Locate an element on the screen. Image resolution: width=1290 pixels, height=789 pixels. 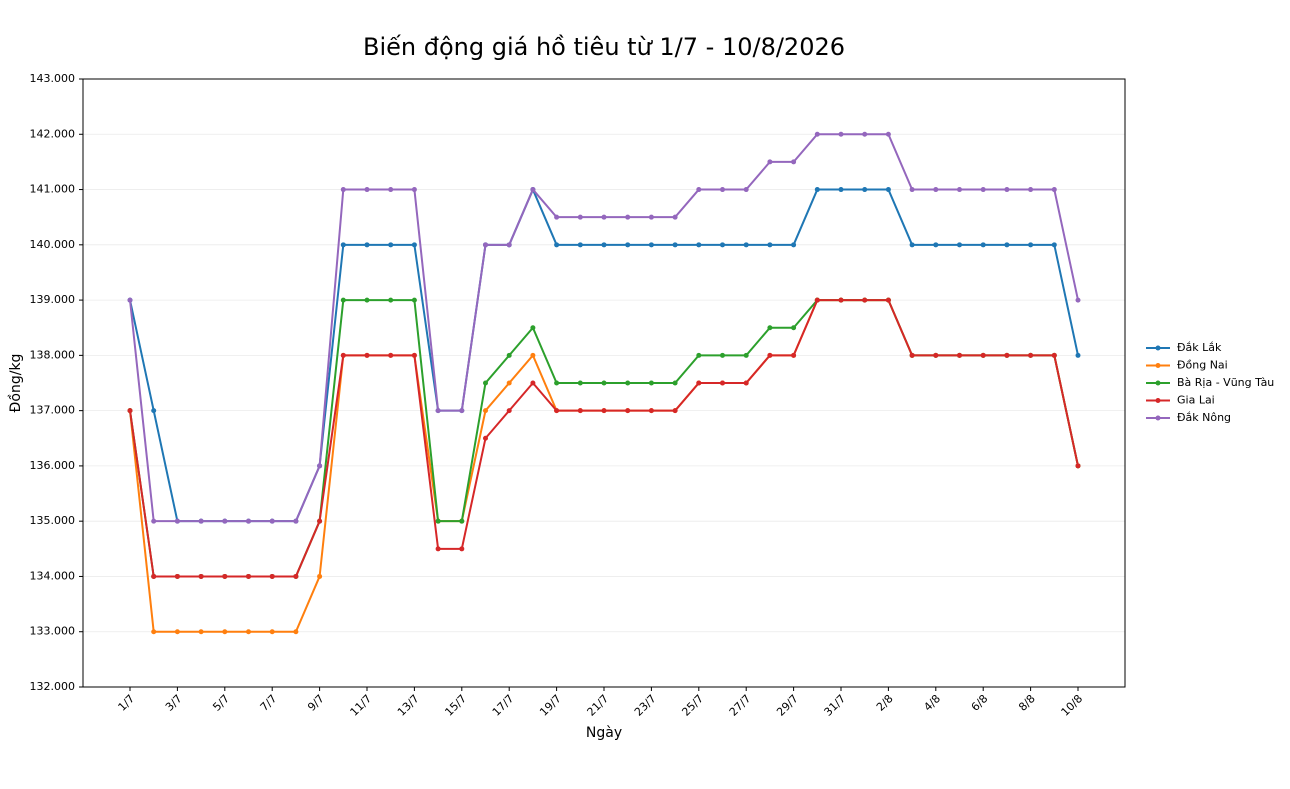
x-tick-label: 11/7 is located at coordinates (361, 705).